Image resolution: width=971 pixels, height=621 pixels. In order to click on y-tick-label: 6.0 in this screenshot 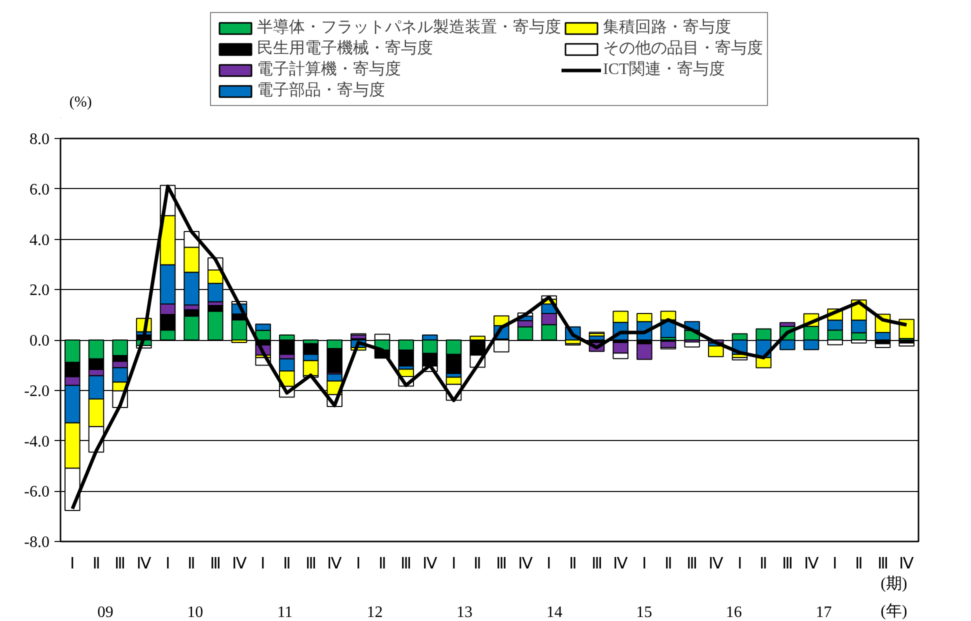, I will do `click(40, 189)`.